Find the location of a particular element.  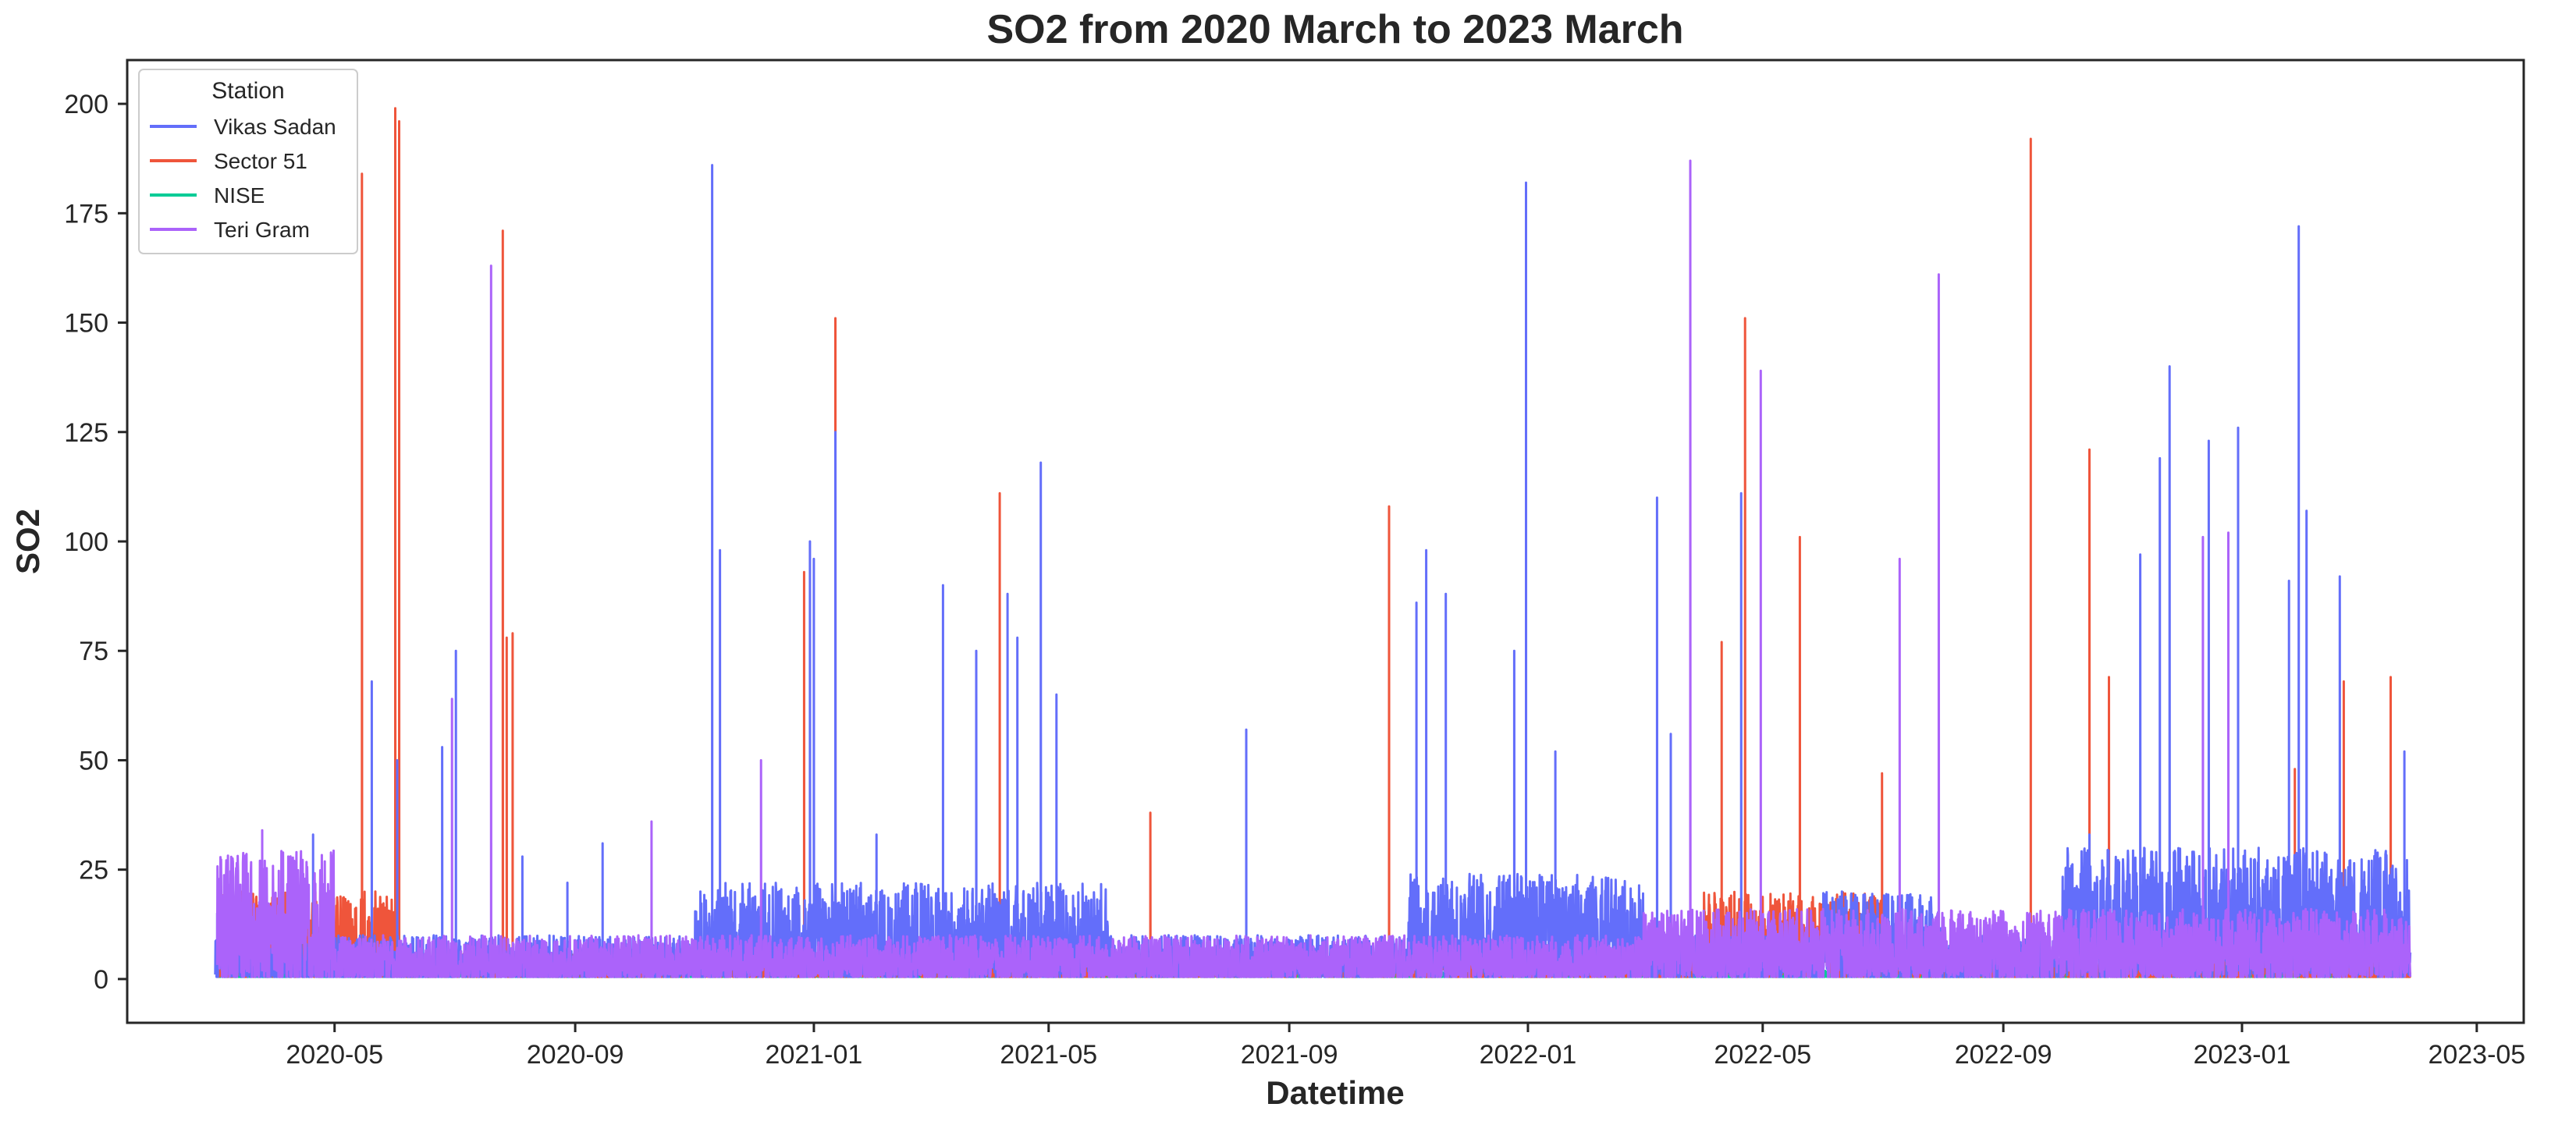

y-axis-ticks: 0 25 50 75 100 125 150 175 200 is located at coordinates (95, 542).